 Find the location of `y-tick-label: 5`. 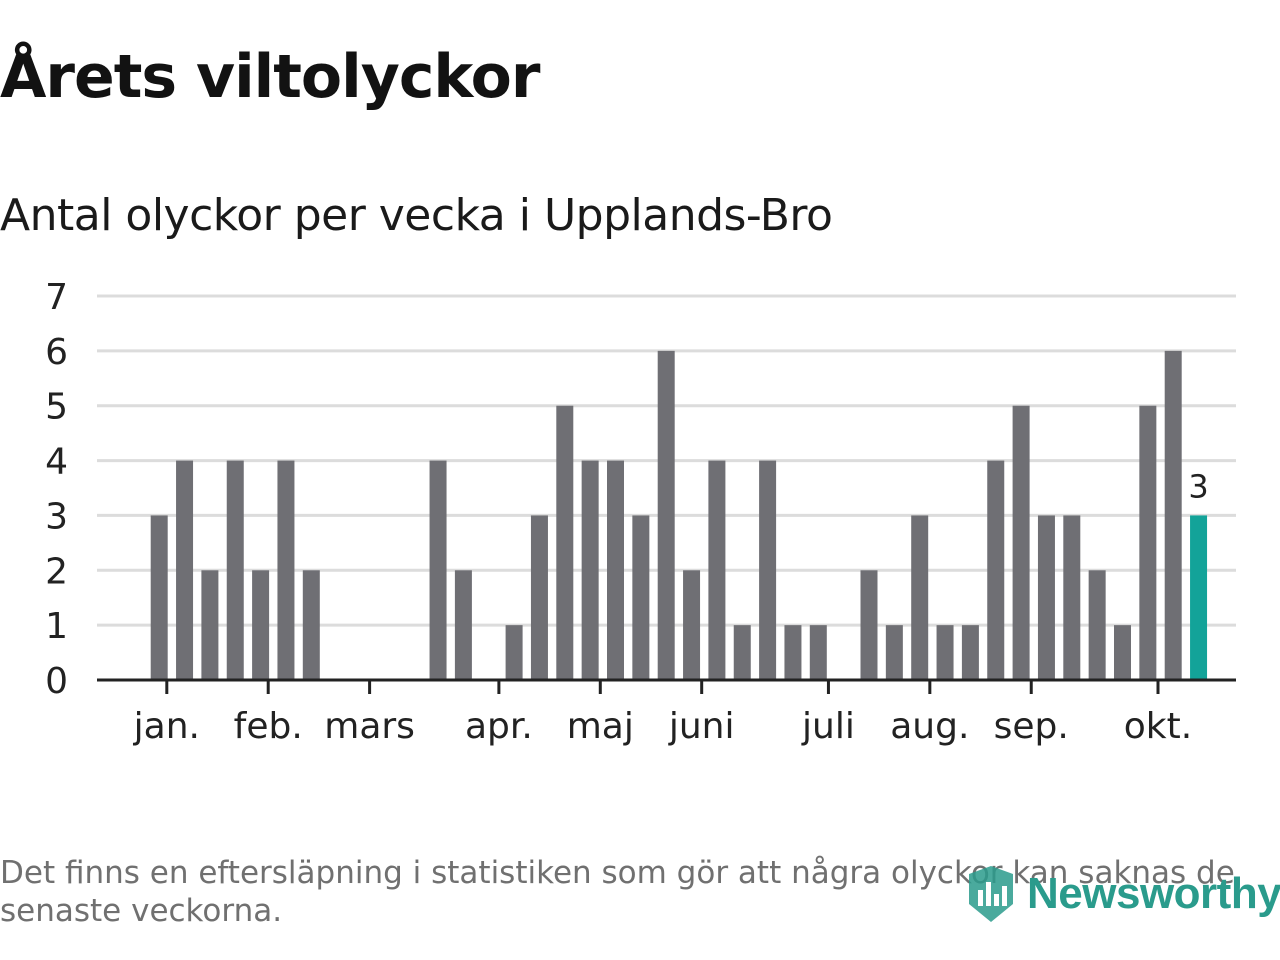

y-tick-label: 5 is located at coordinates (56, 407).